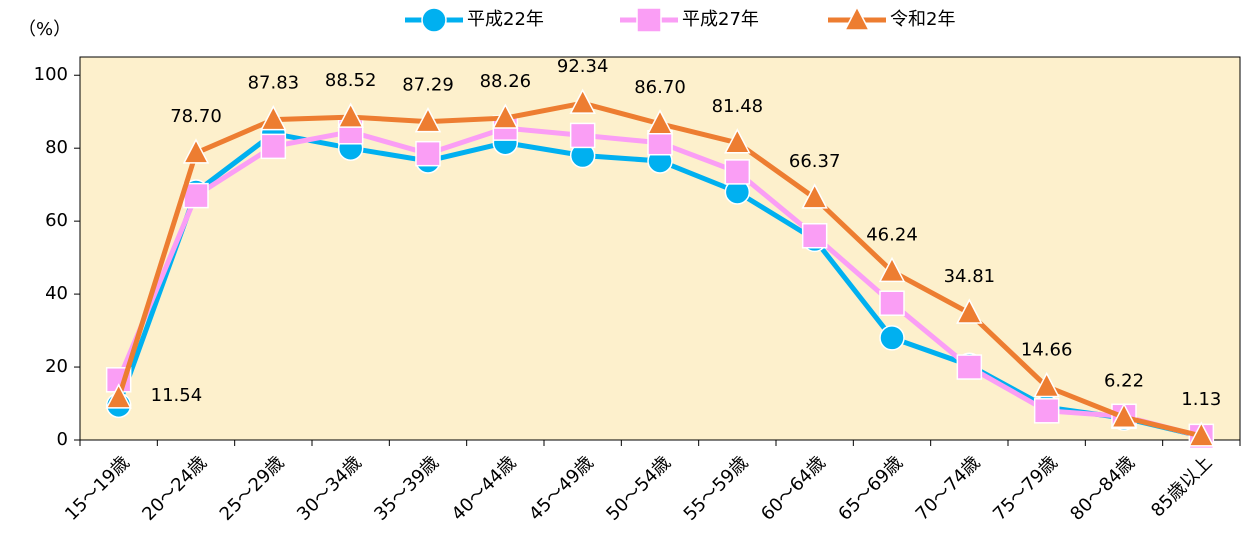 The height and width of the screenshot is (547, 1245). Describe the element at coordinates (196, 116) in the screenshot. I see `data-label: 78.70` at that location.